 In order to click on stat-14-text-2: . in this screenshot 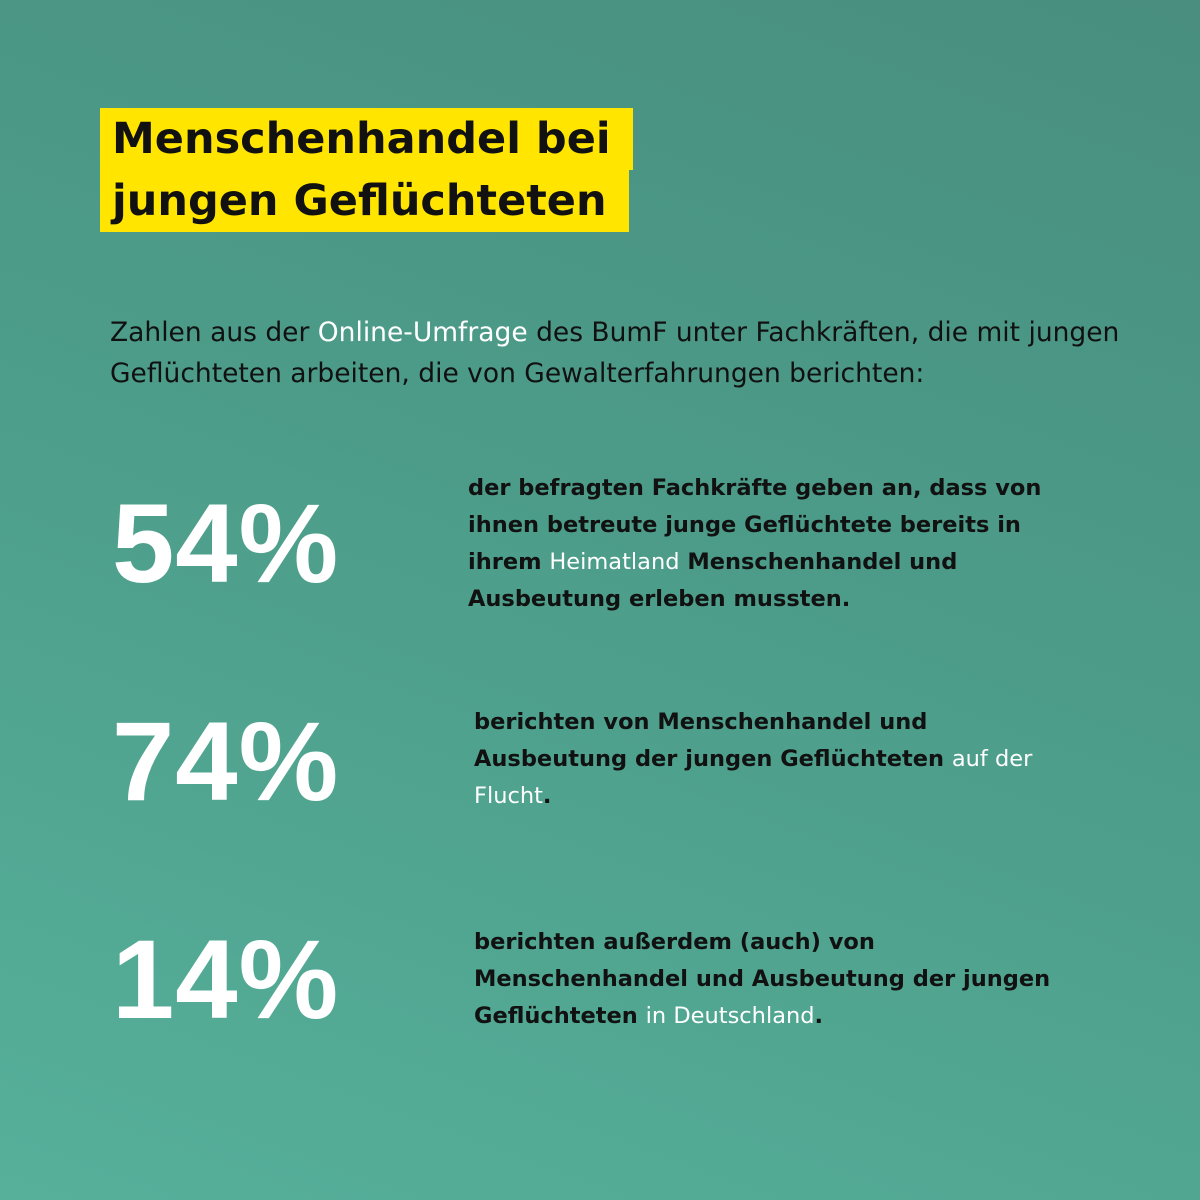, I will do `click(819, 1016)`.